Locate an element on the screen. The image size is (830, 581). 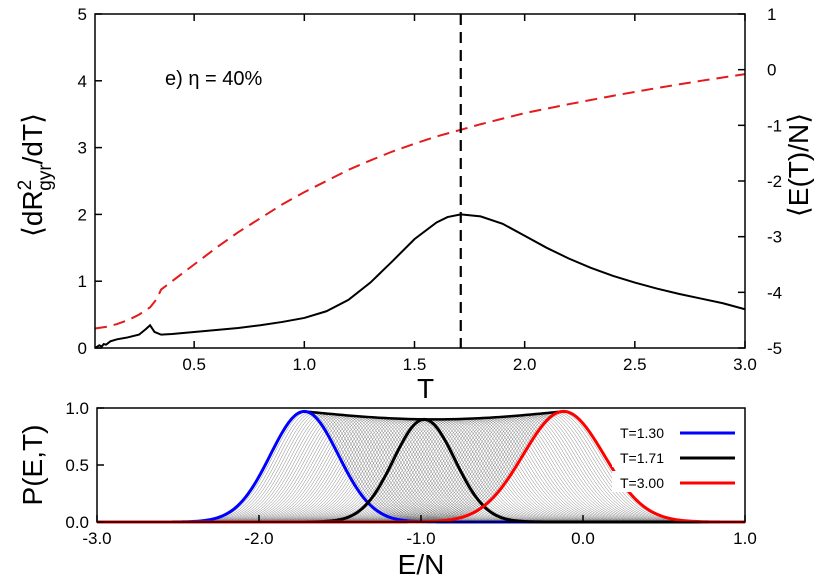
y-tick-label: 1.0 is located at coordinates (77, 408).